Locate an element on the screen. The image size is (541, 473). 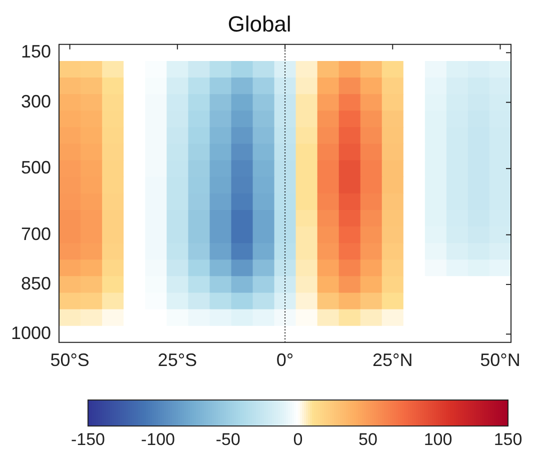
y-tick-label: 150 is located at coordinates (36, 52).